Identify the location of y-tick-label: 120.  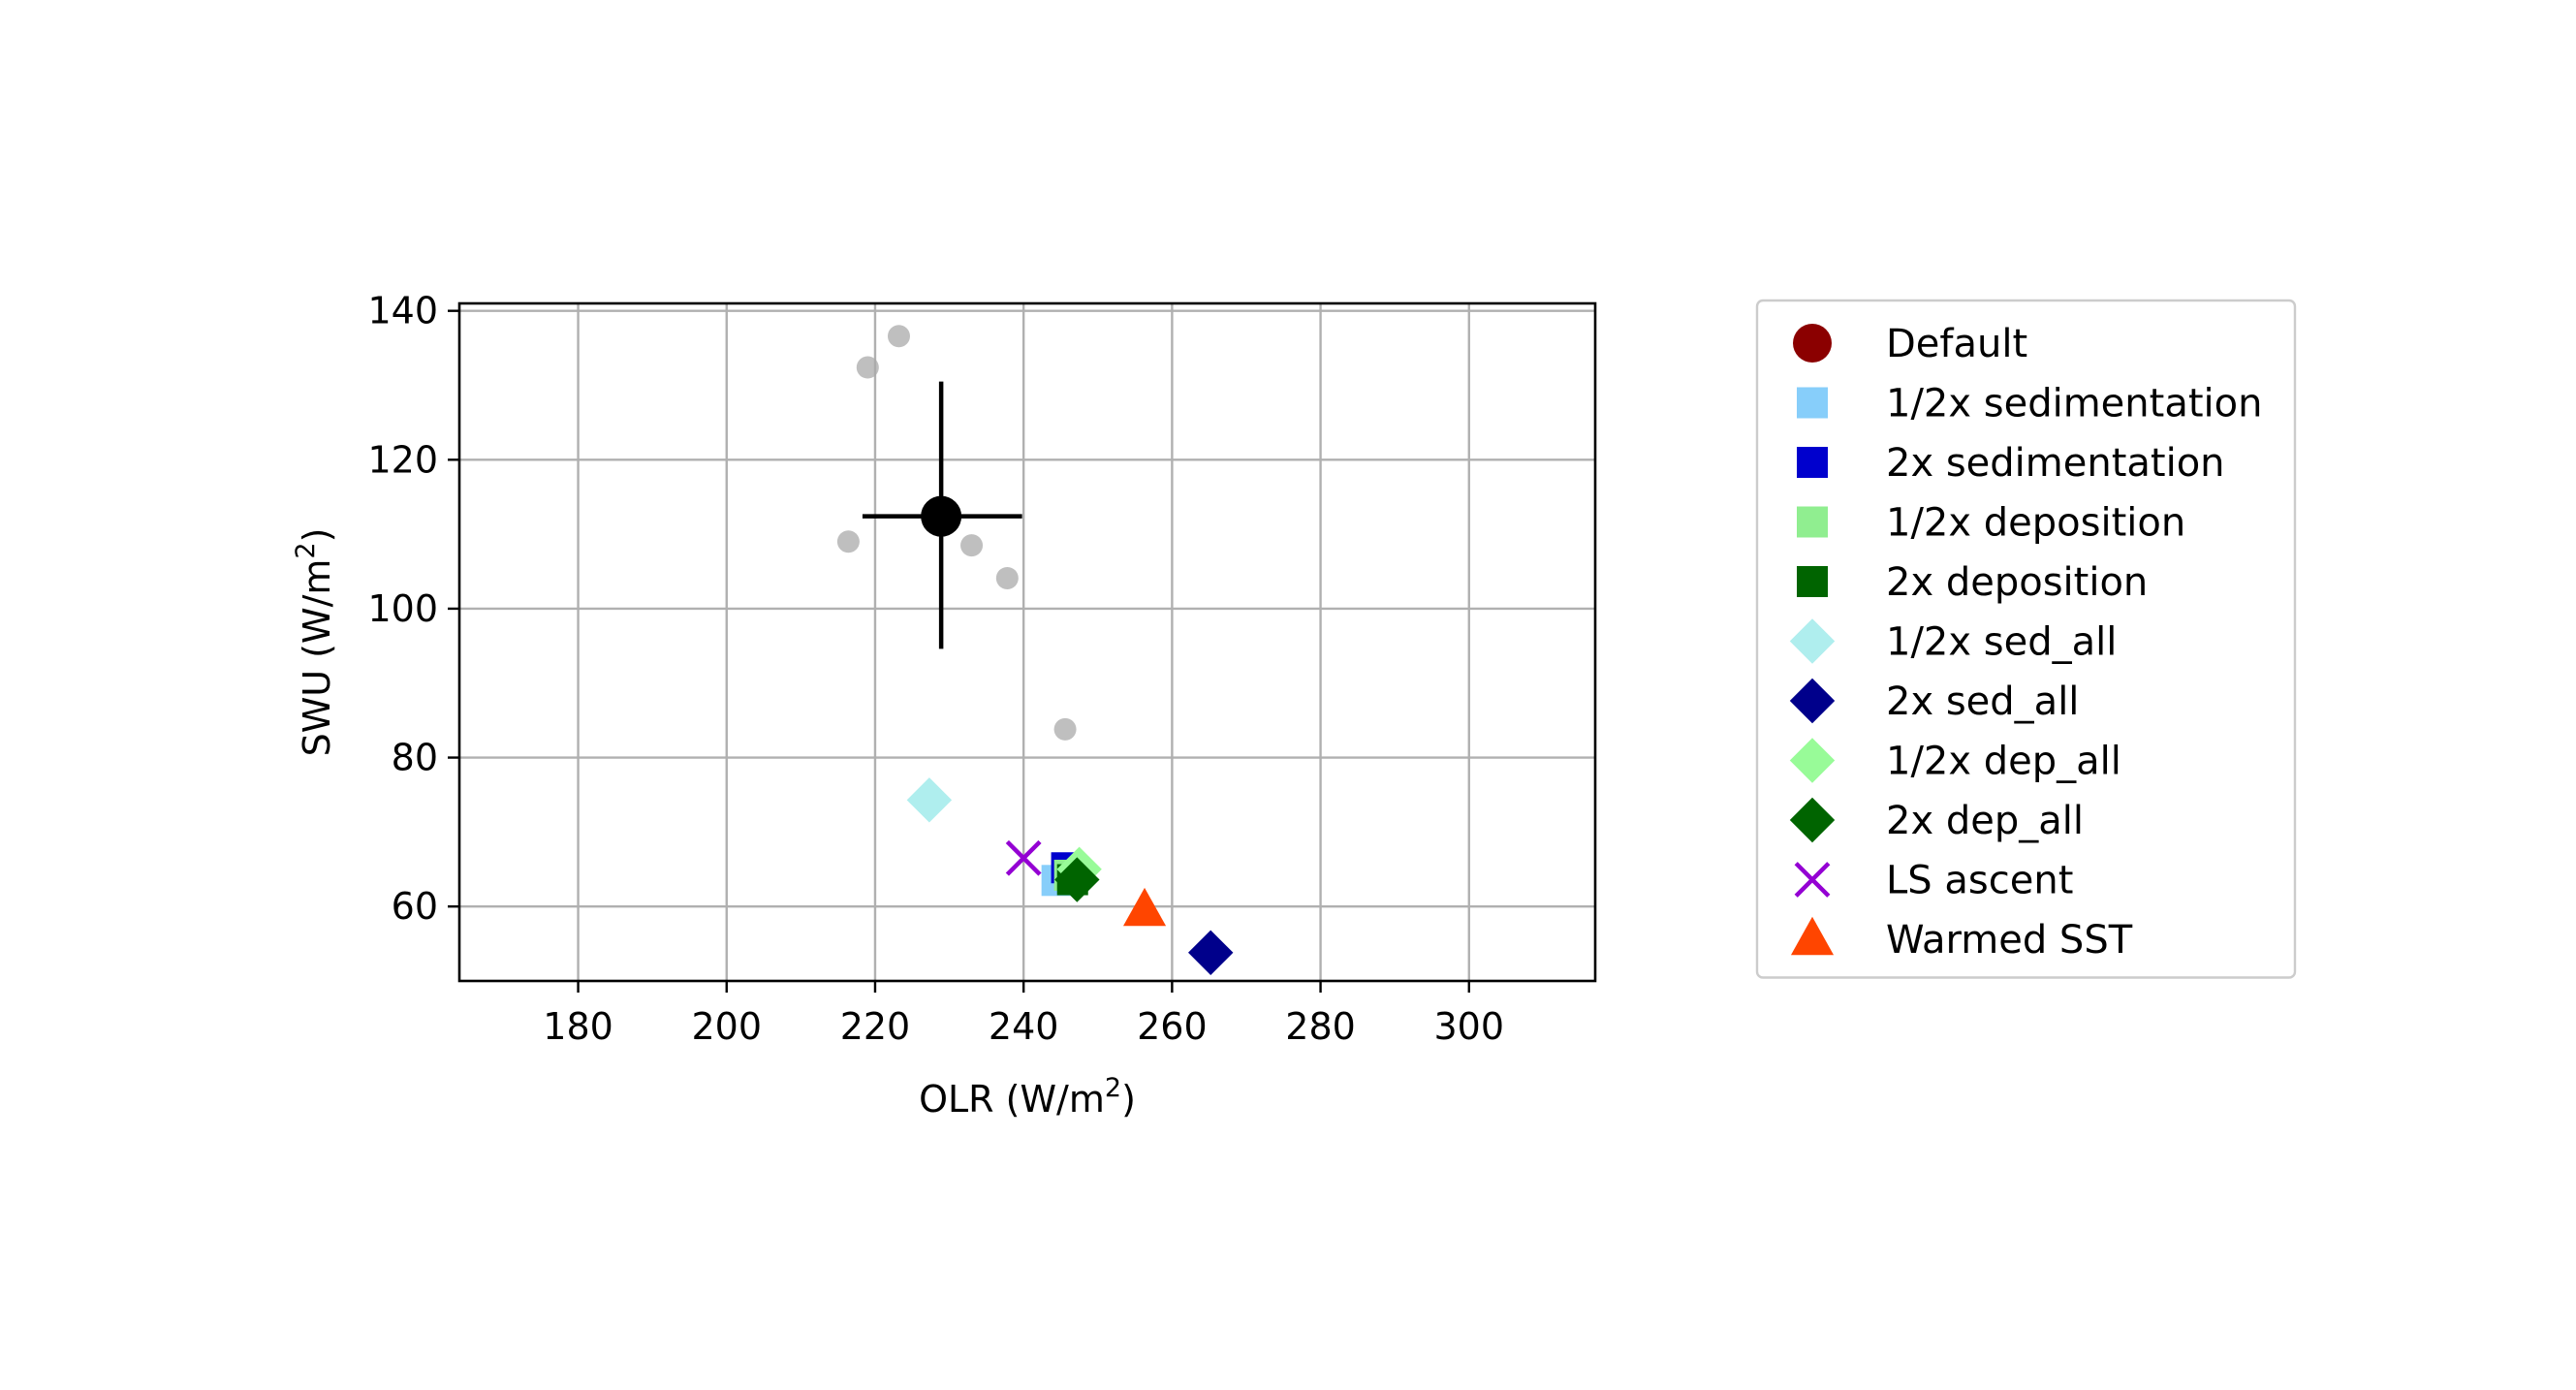
(402, 460).